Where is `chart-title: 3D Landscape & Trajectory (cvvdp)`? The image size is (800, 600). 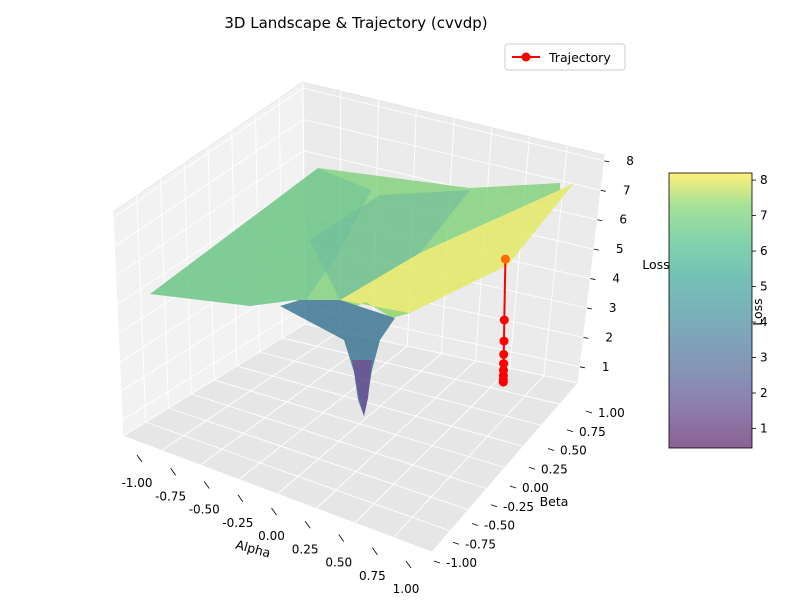
chart-title: 3D Landscape & Trajectory (cvvdp) is located at coordinates (355, 23).